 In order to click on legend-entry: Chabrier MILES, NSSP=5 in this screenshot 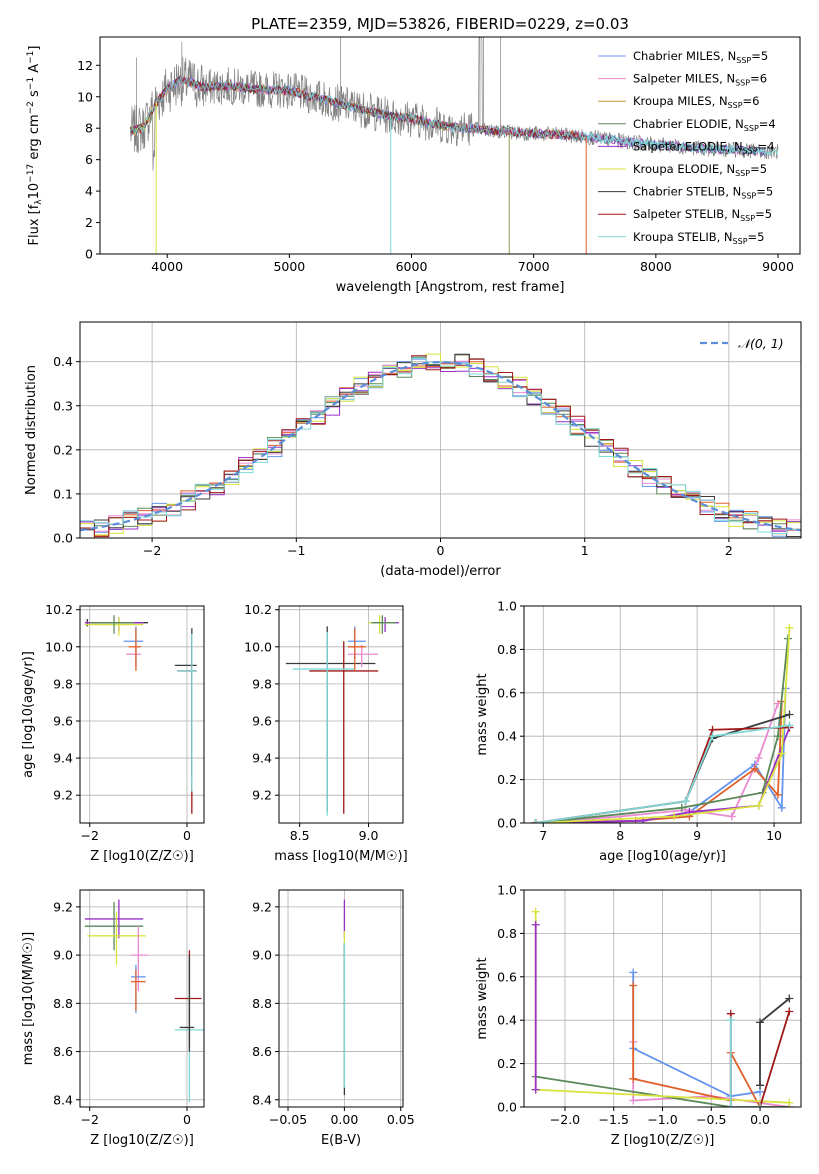, I will do `click(700, 57)`.